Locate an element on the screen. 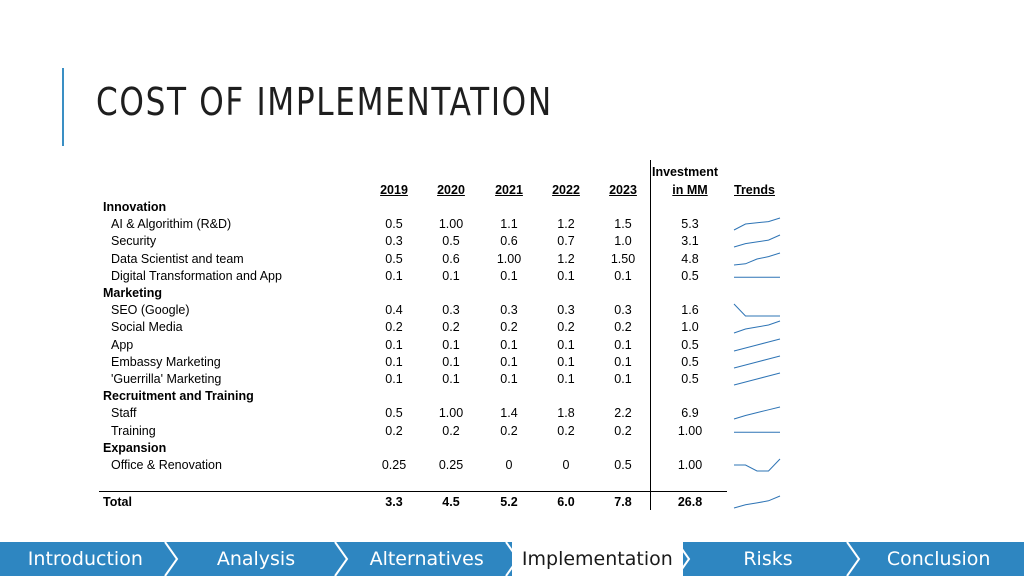 This screenshot has height=576, width=1024. row-value: 1.1 is located at coordinates (509, 224).